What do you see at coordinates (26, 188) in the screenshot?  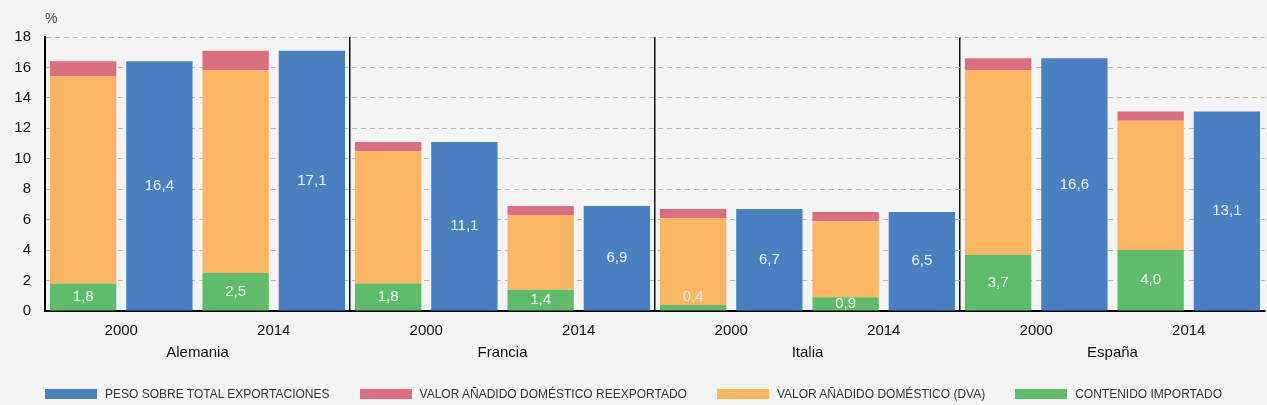 I see `y-tick-label: 8` at bounding box center [26, 188].